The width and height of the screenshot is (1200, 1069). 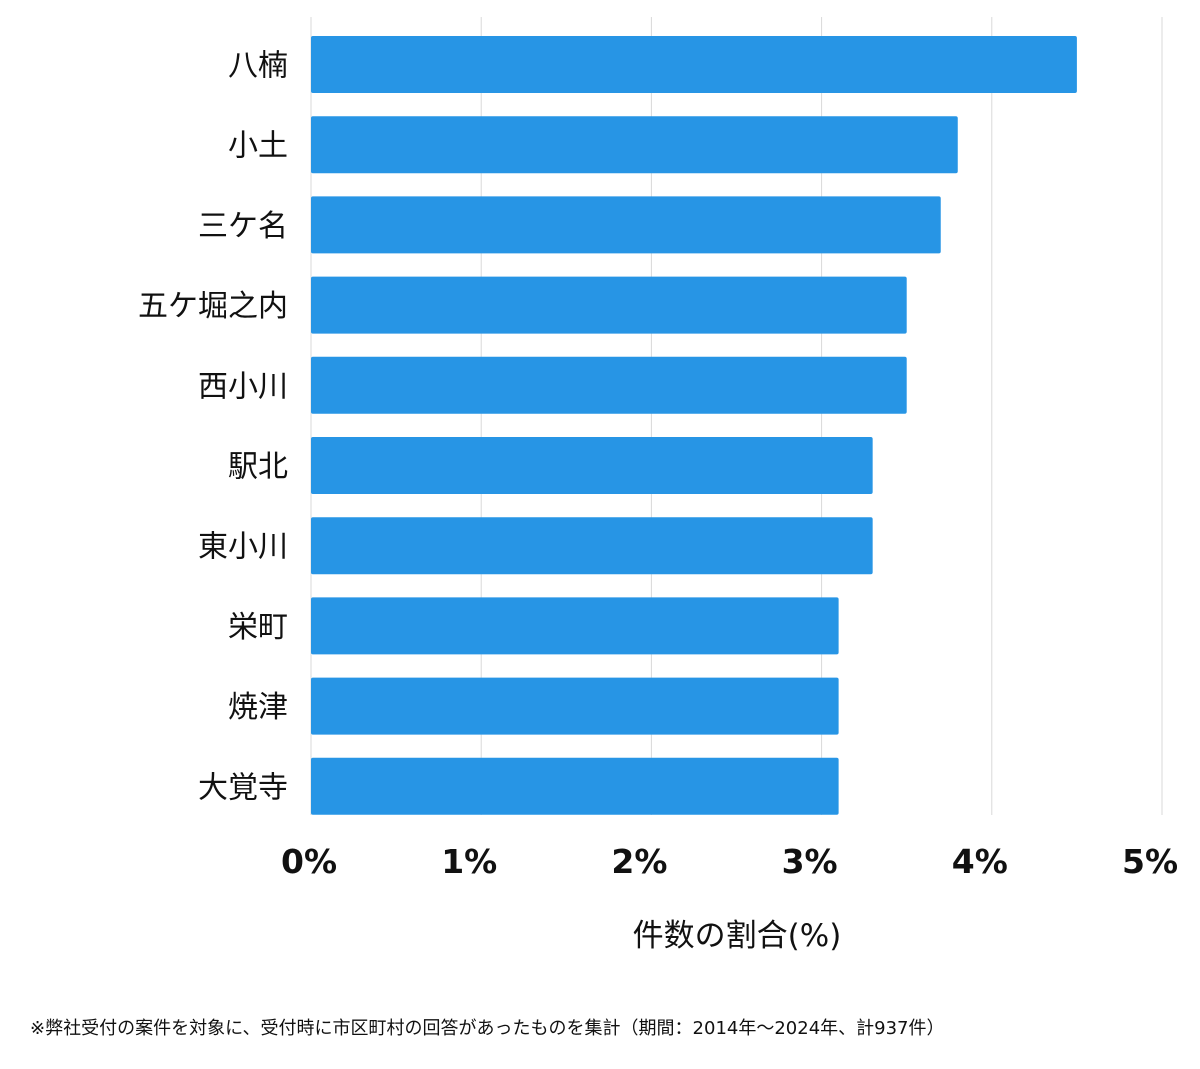 What do you see at coordinates (639, 861) in the screenshot?
I see `x-tick-label: 2%` at bounding box center [639, 861].